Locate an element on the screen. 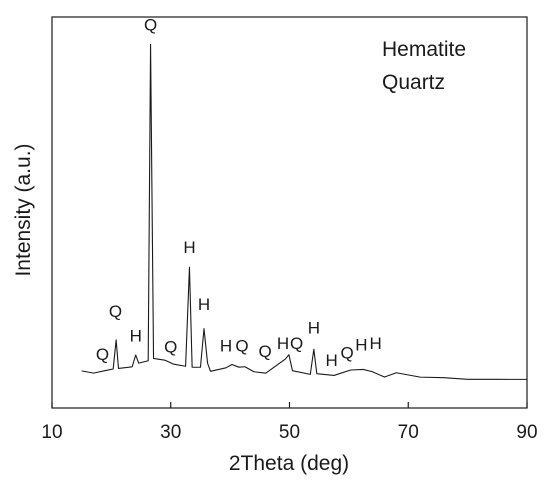 The image size is (550, 483). peak-label-quartz-4: Q is located at coordinates (170, 346).